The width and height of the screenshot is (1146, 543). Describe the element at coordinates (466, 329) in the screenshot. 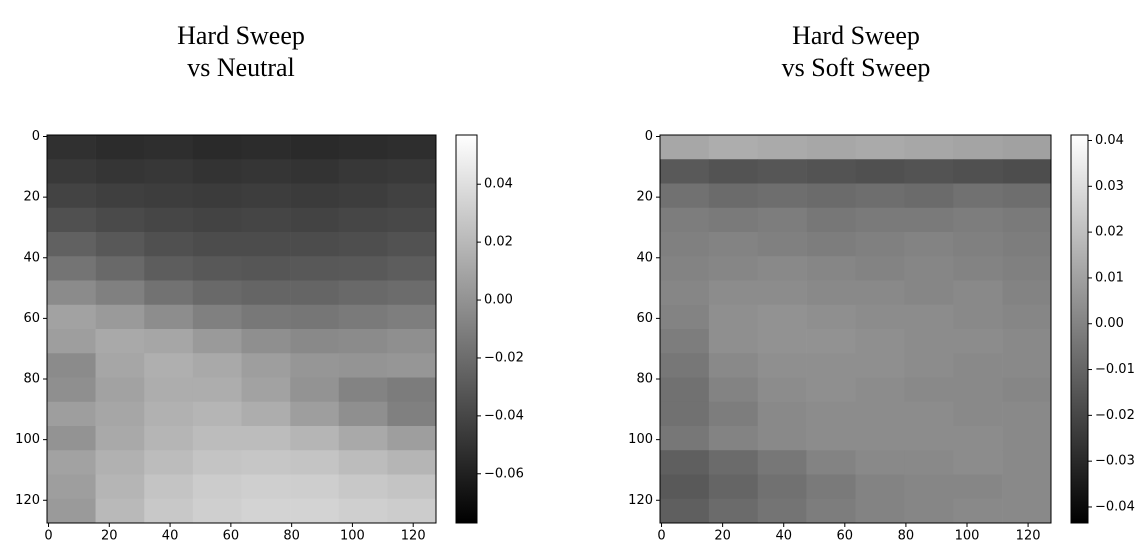

I see `colorbar` at that location.